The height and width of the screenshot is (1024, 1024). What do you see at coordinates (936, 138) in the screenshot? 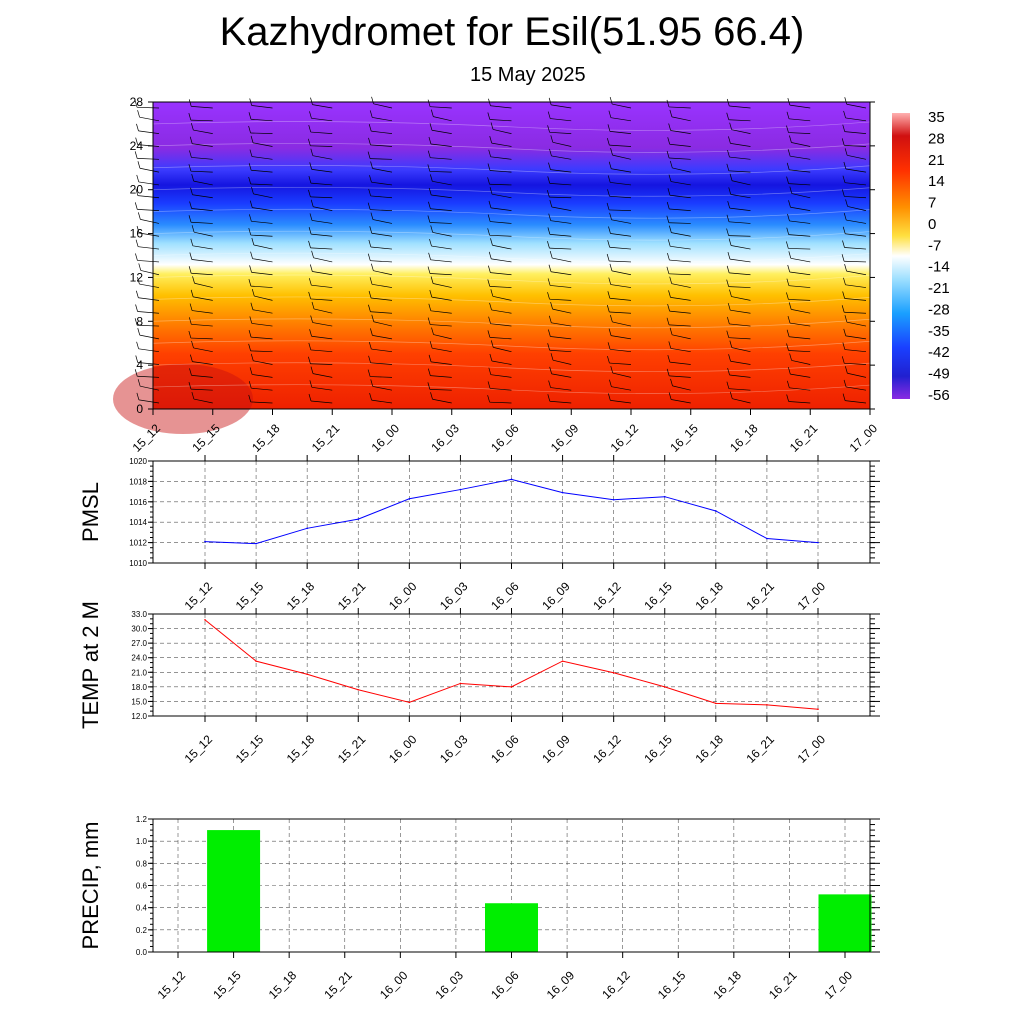
I see `colorbar-label: 28` at bounding box center [936, 138].